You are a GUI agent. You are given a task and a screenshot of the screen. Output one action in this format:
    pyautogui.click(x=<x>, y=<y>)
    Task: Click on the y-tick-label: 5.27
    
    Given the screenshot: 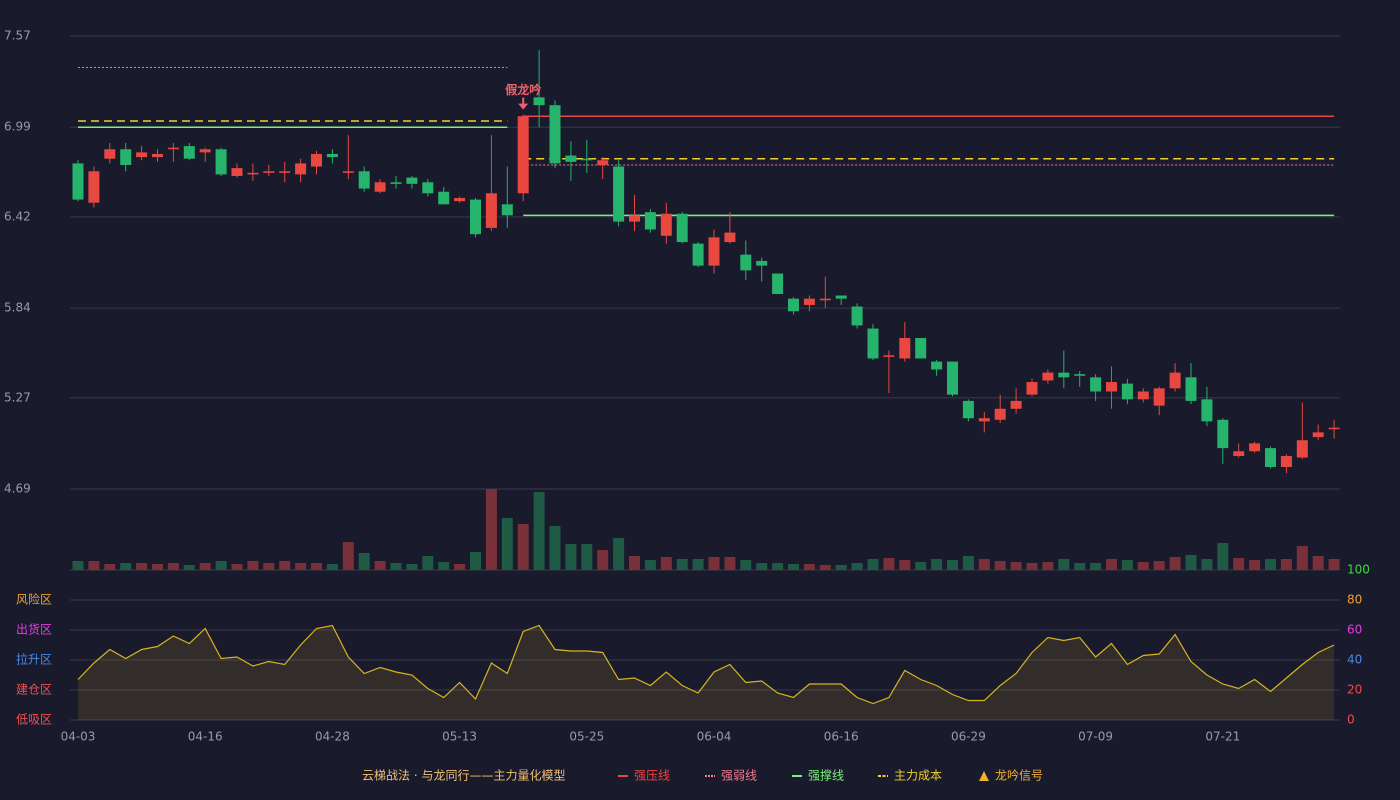 What is the action you would take?
    pyautogui.click(x=17, y=397)
    